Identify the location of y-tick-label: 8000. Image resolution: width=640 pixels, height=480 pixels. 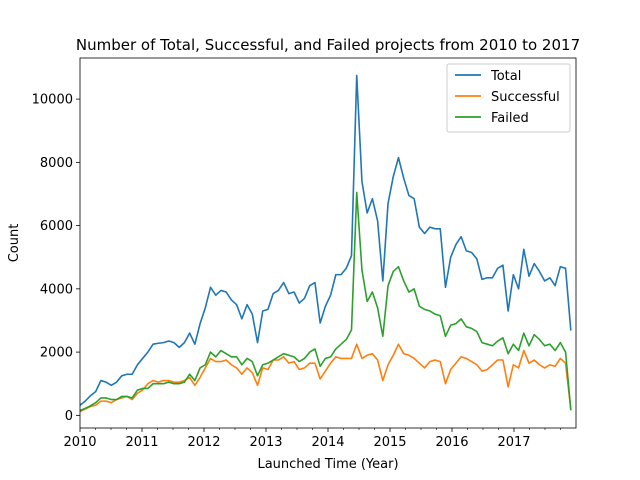
(56, 163).